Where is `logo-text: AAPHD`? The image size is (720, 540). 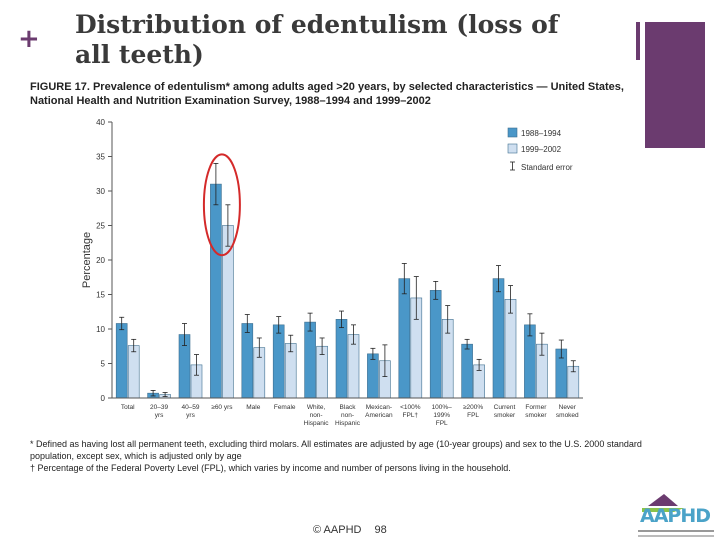 logo-text: AAPHD is located at coordinates (675, 516).